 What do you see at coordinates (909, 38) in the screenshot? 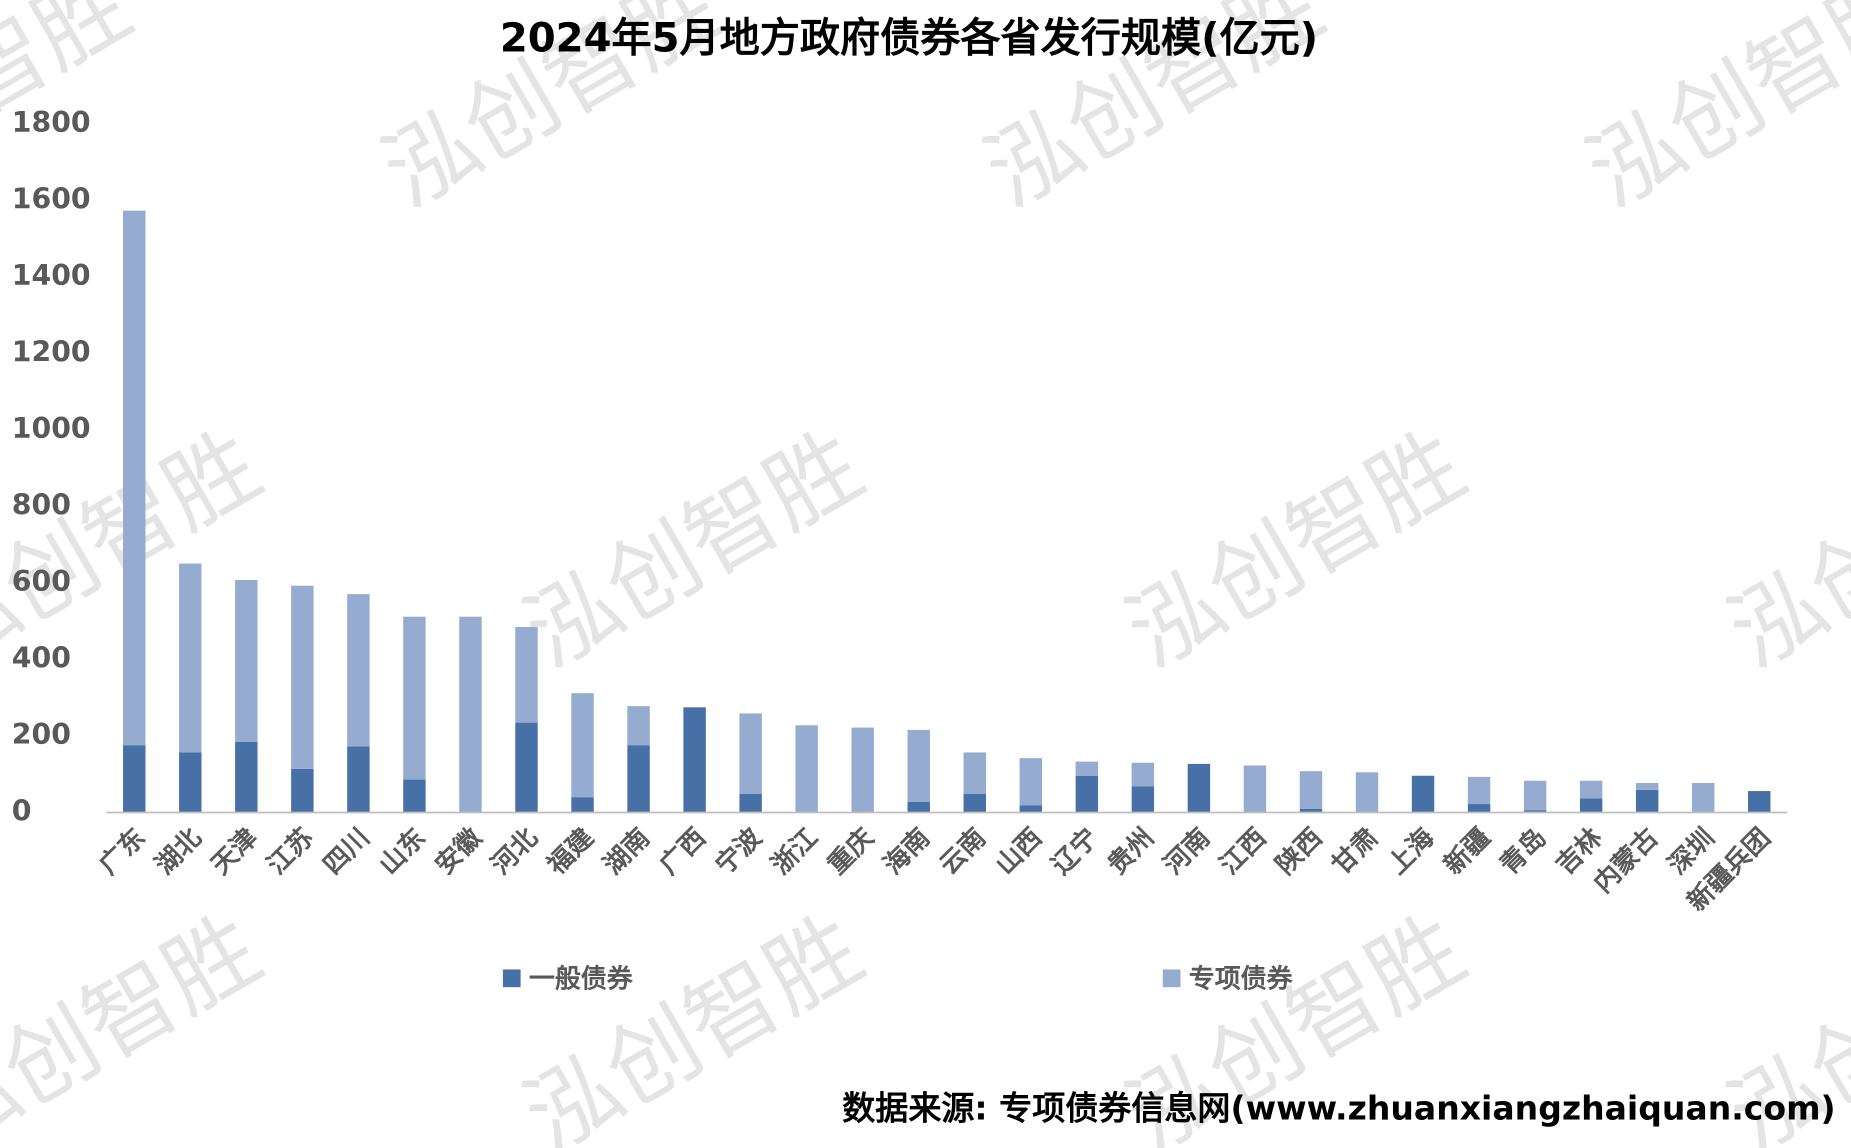
I see `chart-title: 2024年5月地方政府债券各省发行规模(亿元)` at bounding box center [909, 38].